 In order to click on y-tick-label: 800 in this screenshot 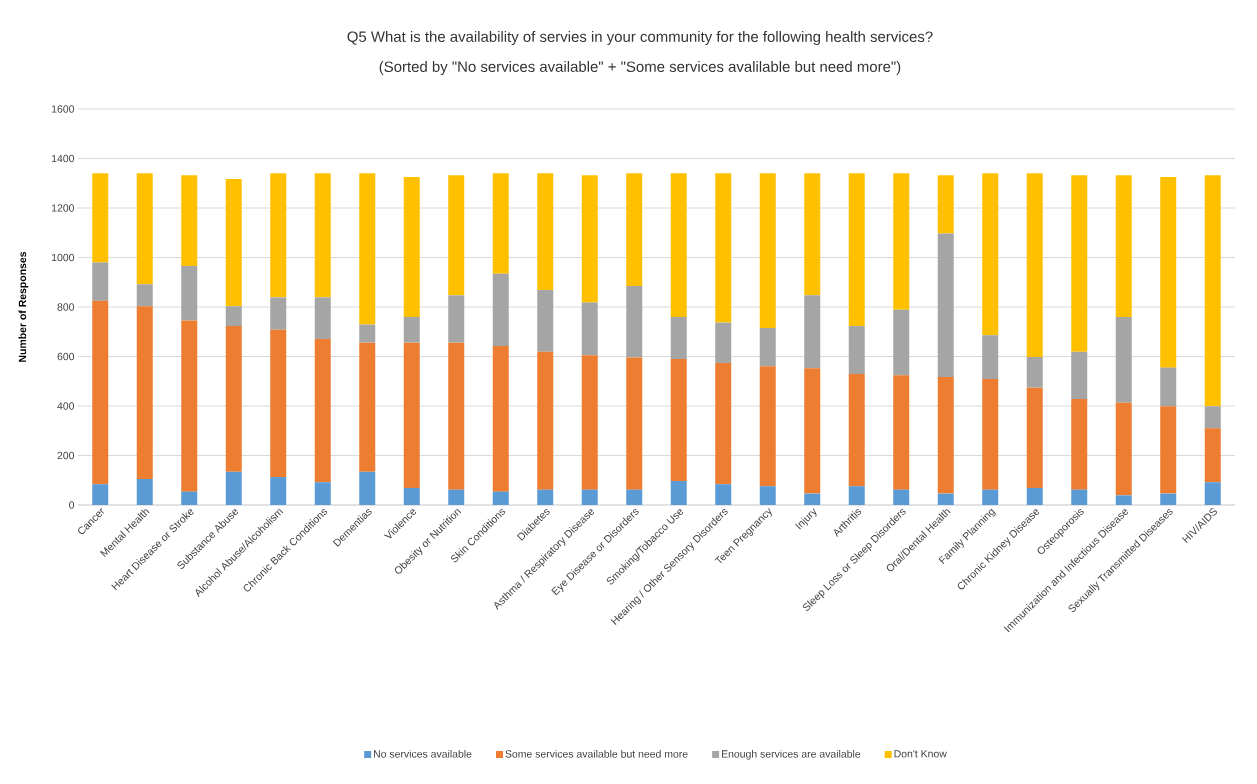, I will do `click(66, 307)`.